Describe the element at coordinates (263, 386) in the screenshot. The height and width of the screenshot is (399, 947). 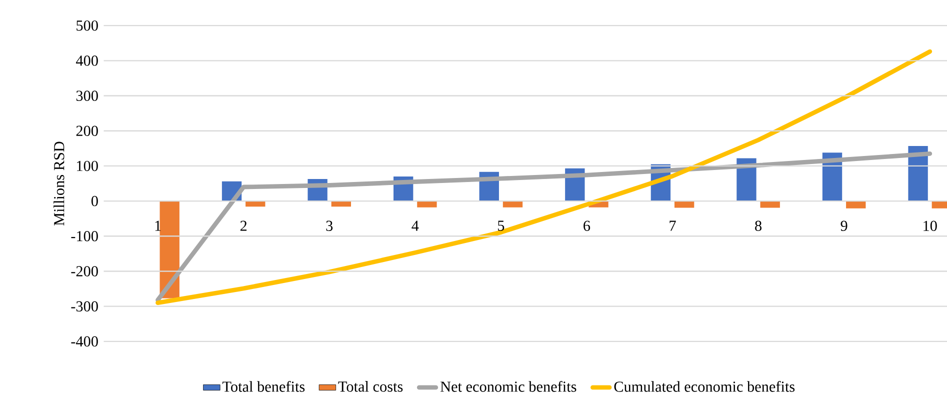
I see `legend-label: Total benefits` at that location.